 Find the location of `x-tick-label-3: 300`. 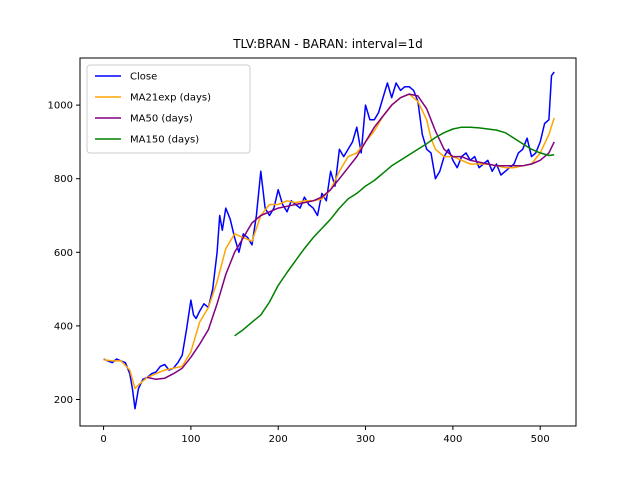

x-tick-label-3: 300 is located at coordinates (365, 439).